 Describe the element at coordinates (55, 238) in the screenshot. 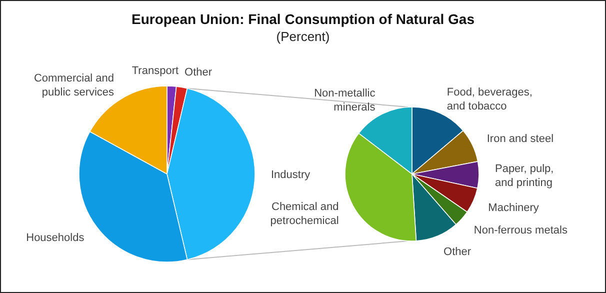

I see `slice-label: Households` at that location.